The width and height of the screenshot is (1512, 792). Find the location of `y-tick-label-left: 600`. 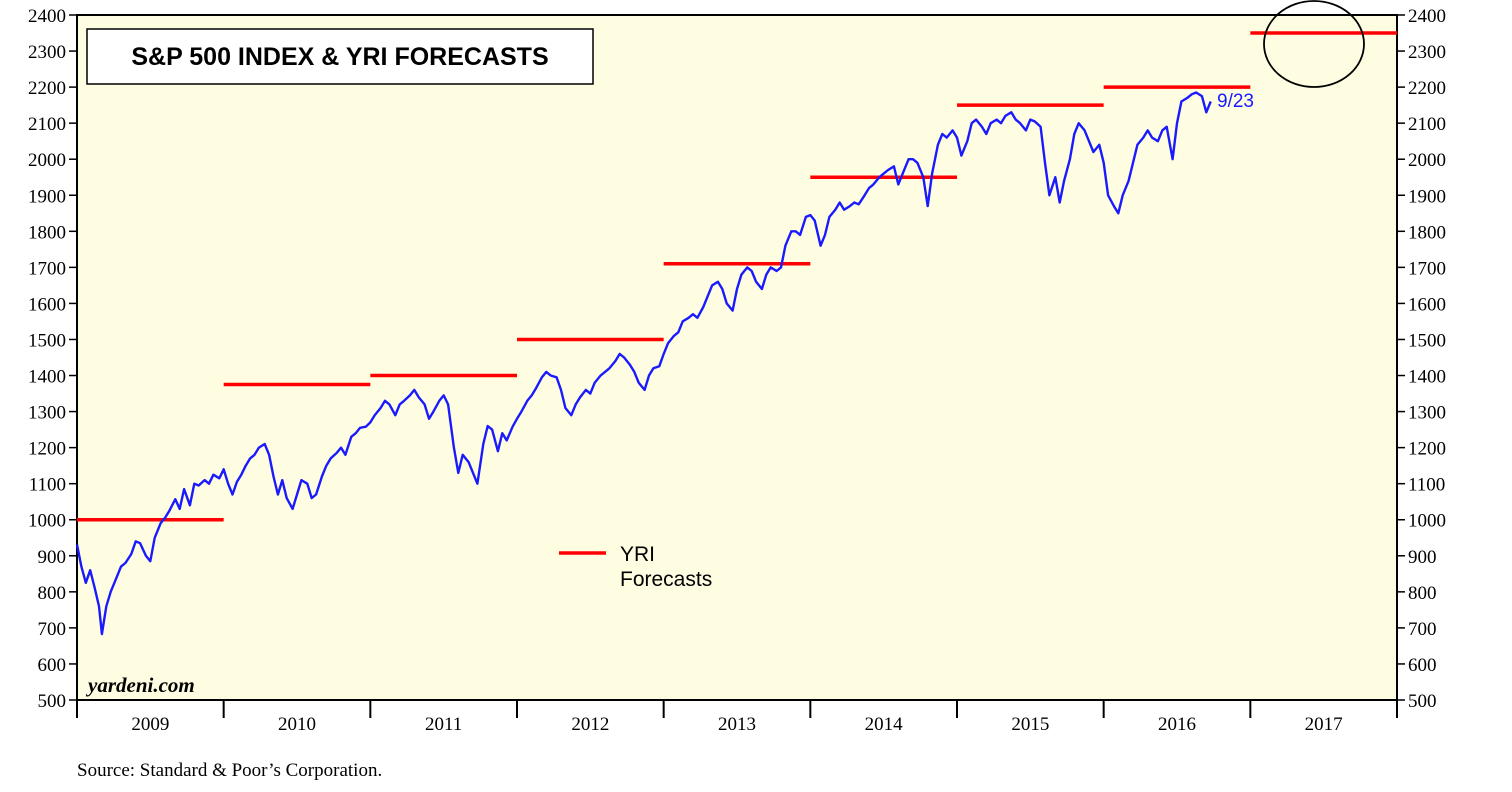

y-tick-label-left: 600 is located at coordinates (52, 665).